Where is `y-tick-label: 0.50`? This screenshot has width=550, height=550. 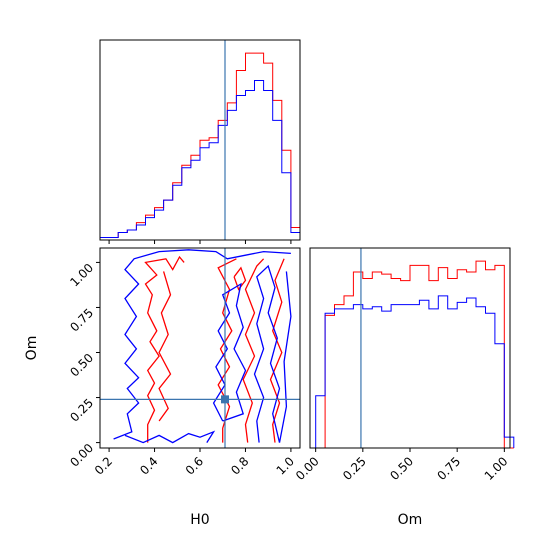
y-tick-label: 0.50 is located at coordinates (81, 365).